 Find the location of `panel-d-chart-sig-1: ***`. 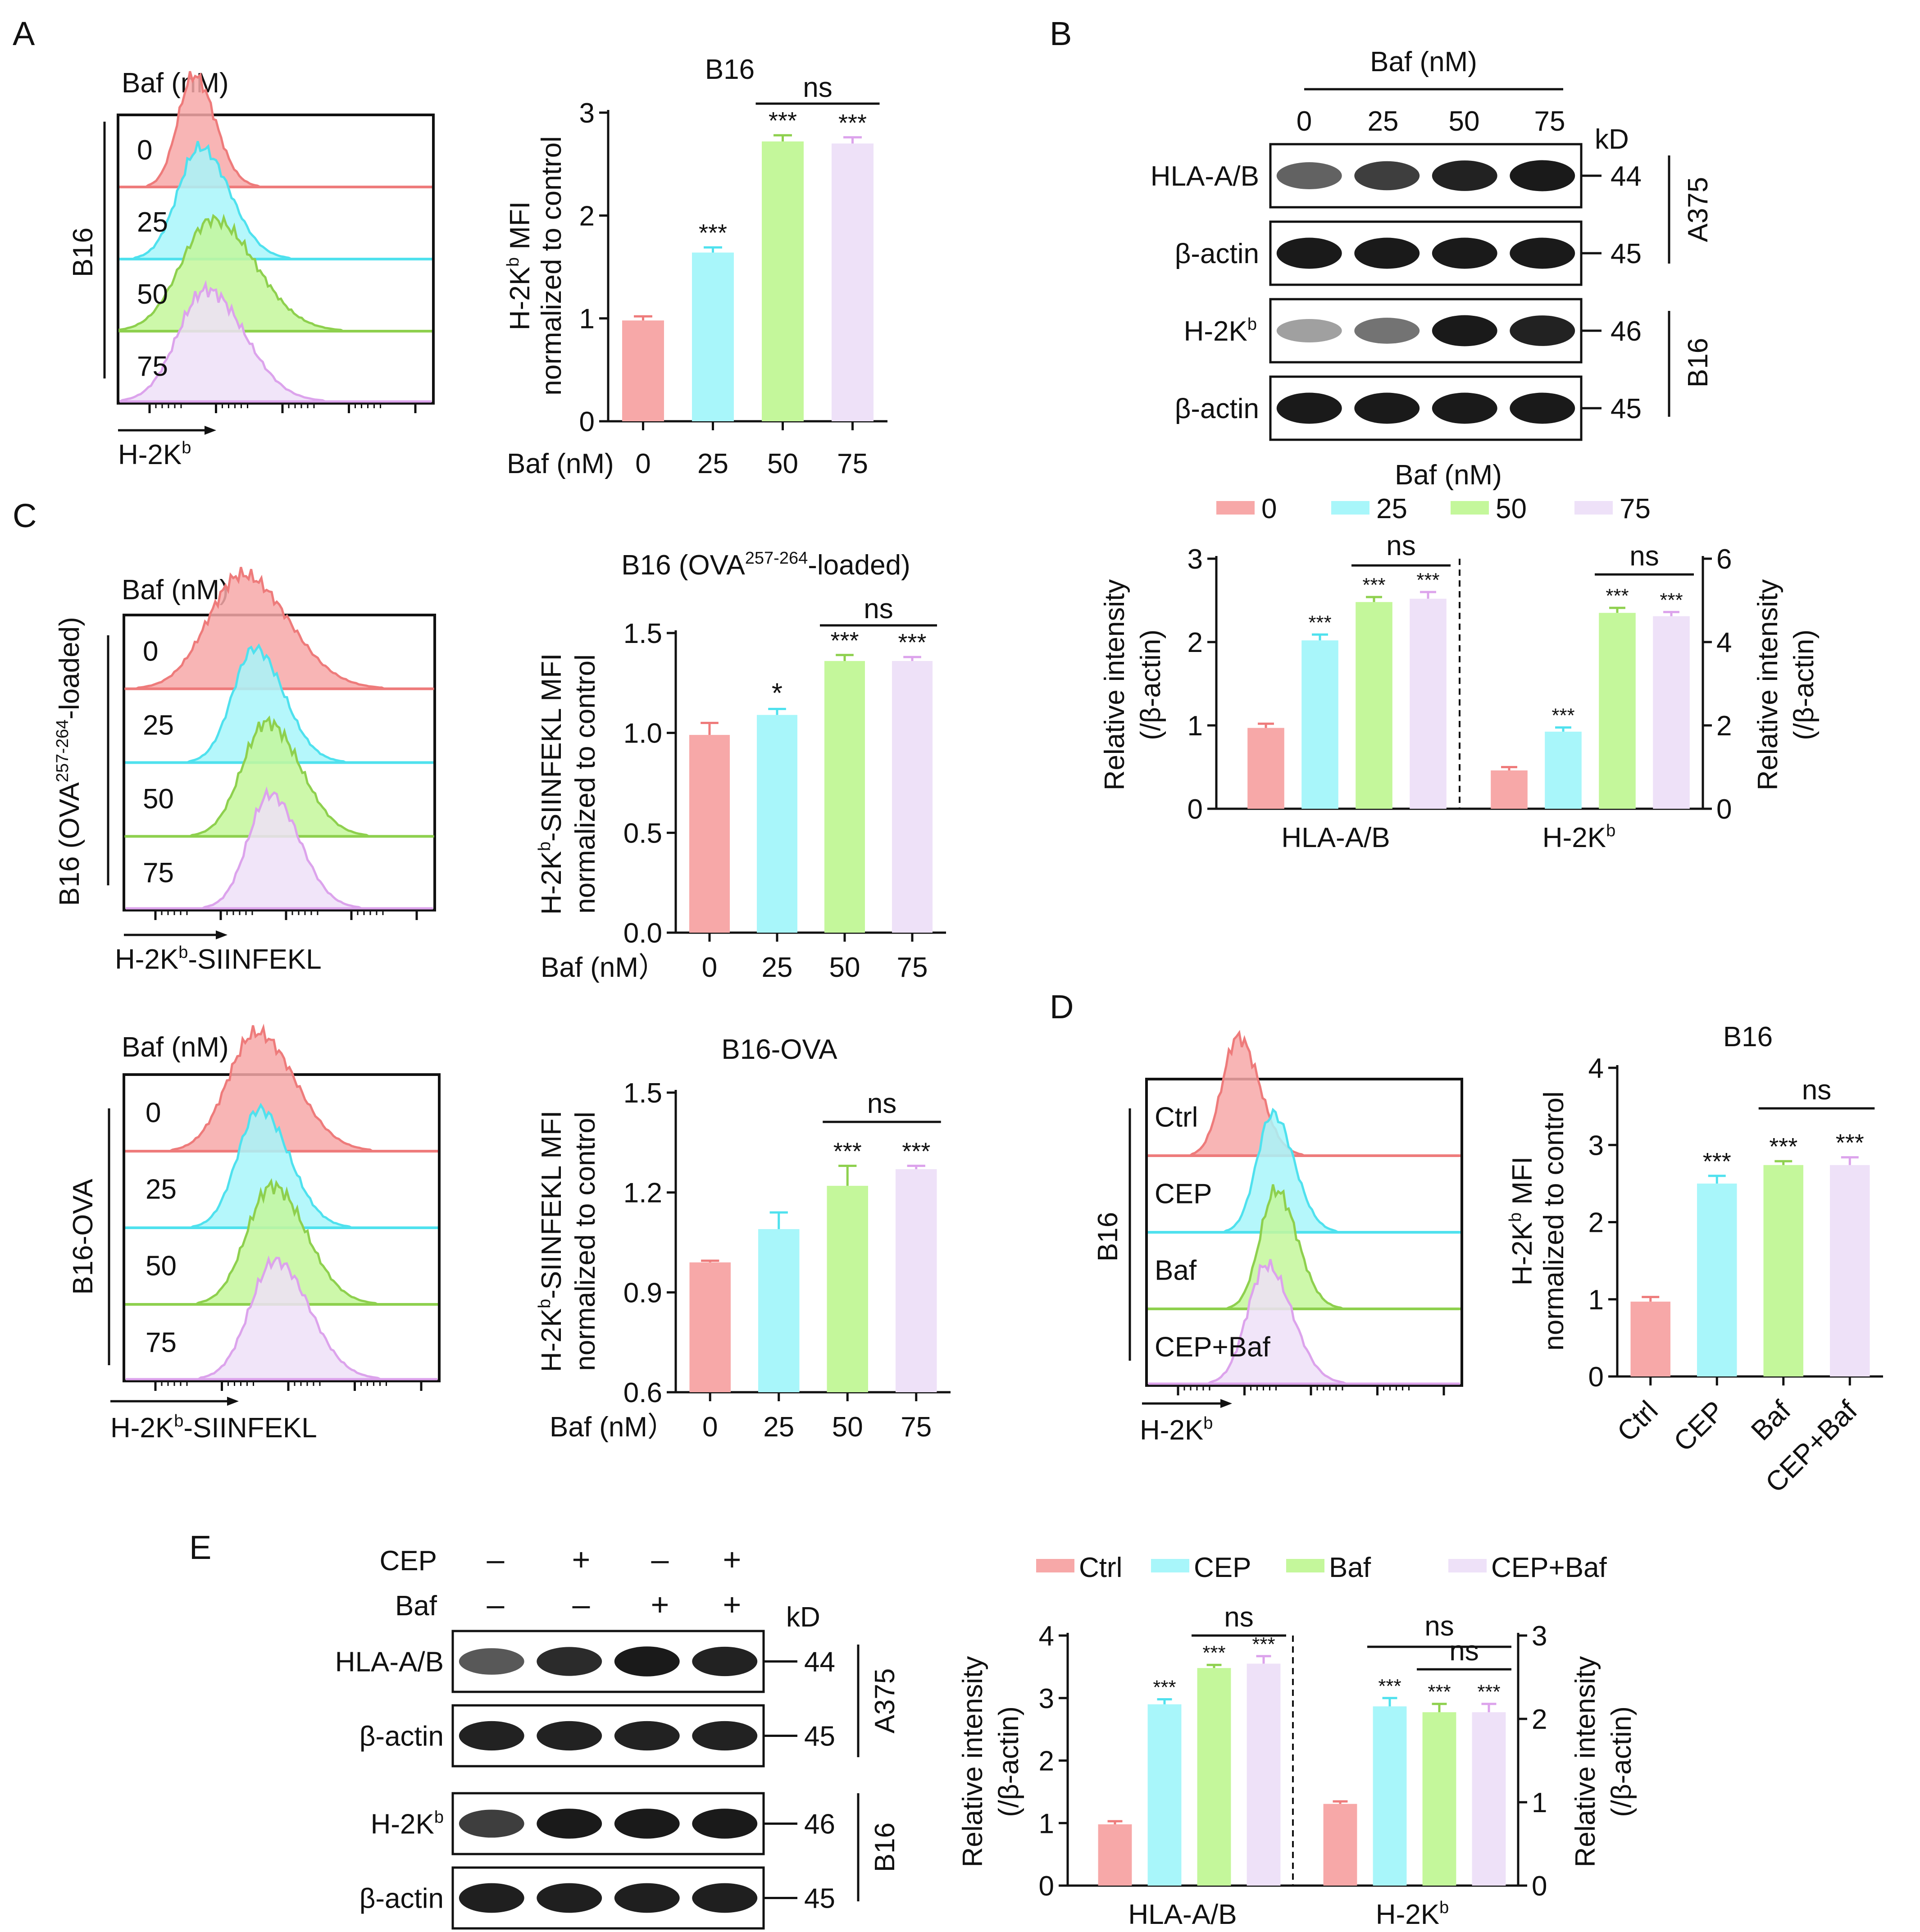

panel-d-chart-sig-1: *** is located at coordinates (1717, 1161).